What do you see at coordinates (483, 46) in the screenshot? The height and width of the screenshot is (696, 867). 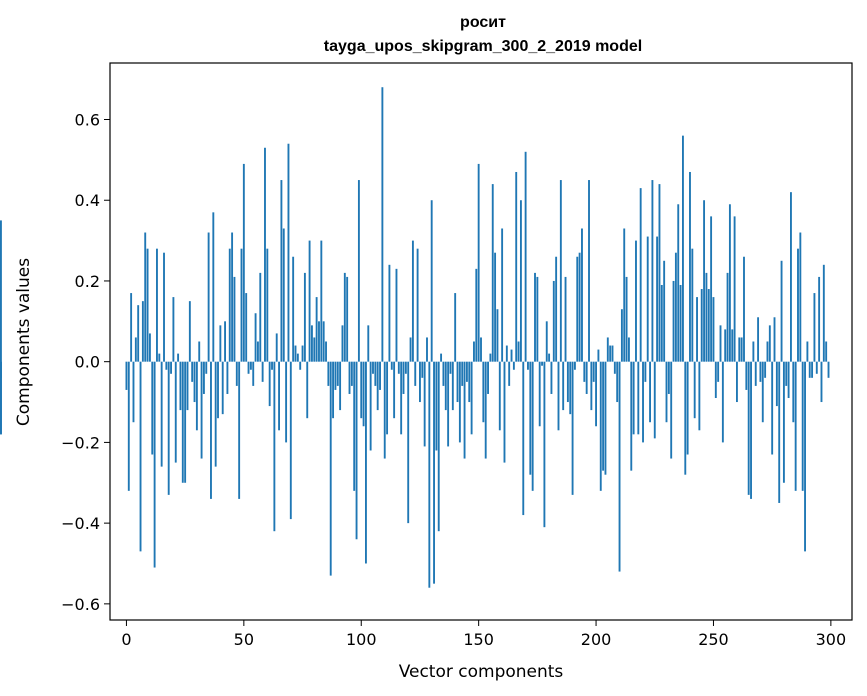 I see `chart-subtitle: tayga_upos_skipgram_300_2_2019 model` at bounding box center [483, 46].